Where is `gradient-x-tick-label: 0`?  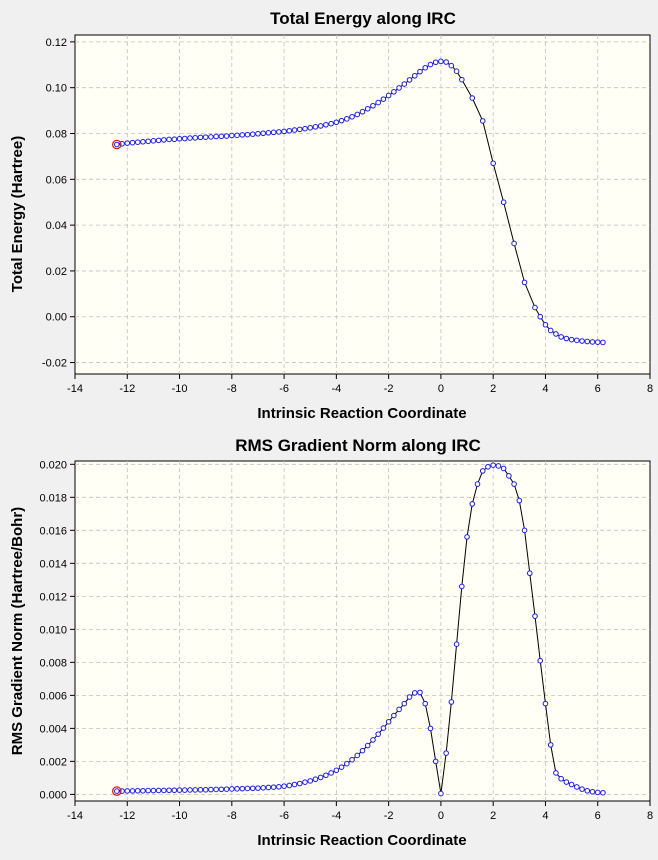 gradient-x-tick-label: 0 is located at coordinates (441, 816).